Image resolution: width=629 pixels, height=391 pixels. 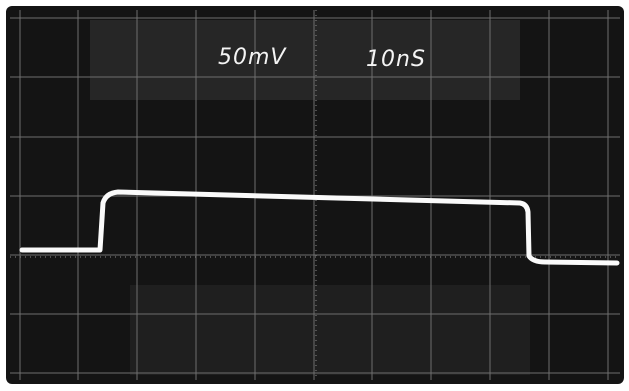 What do you see at coordinates (252, 57) in the screenshot?
I see `volts-per-div: 50mV` at bounding box center [252, 57].